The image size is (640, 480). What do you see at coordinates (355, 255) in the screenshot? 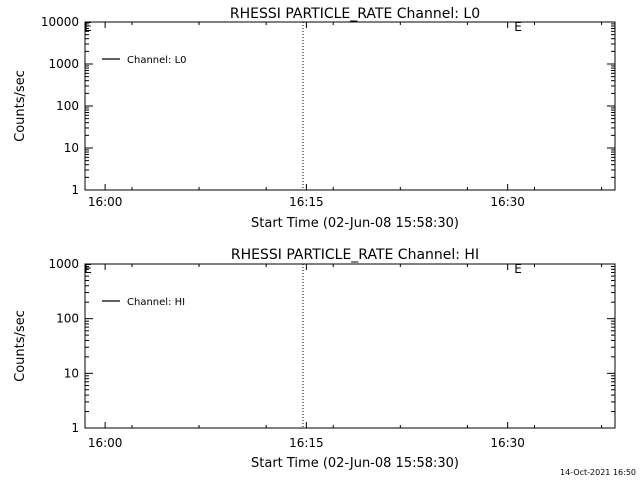
I see `chart-title: RHESSI PARTICLE_RATE Channel: HI` at bounding box center [355, 255].